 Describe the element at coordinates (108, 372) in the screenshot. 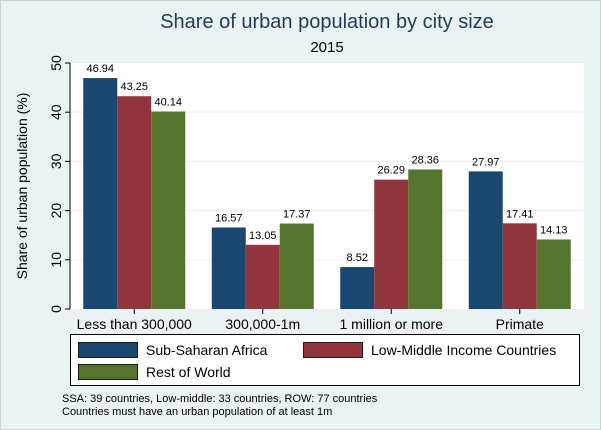

I see `legend-swatch-row` at that location.